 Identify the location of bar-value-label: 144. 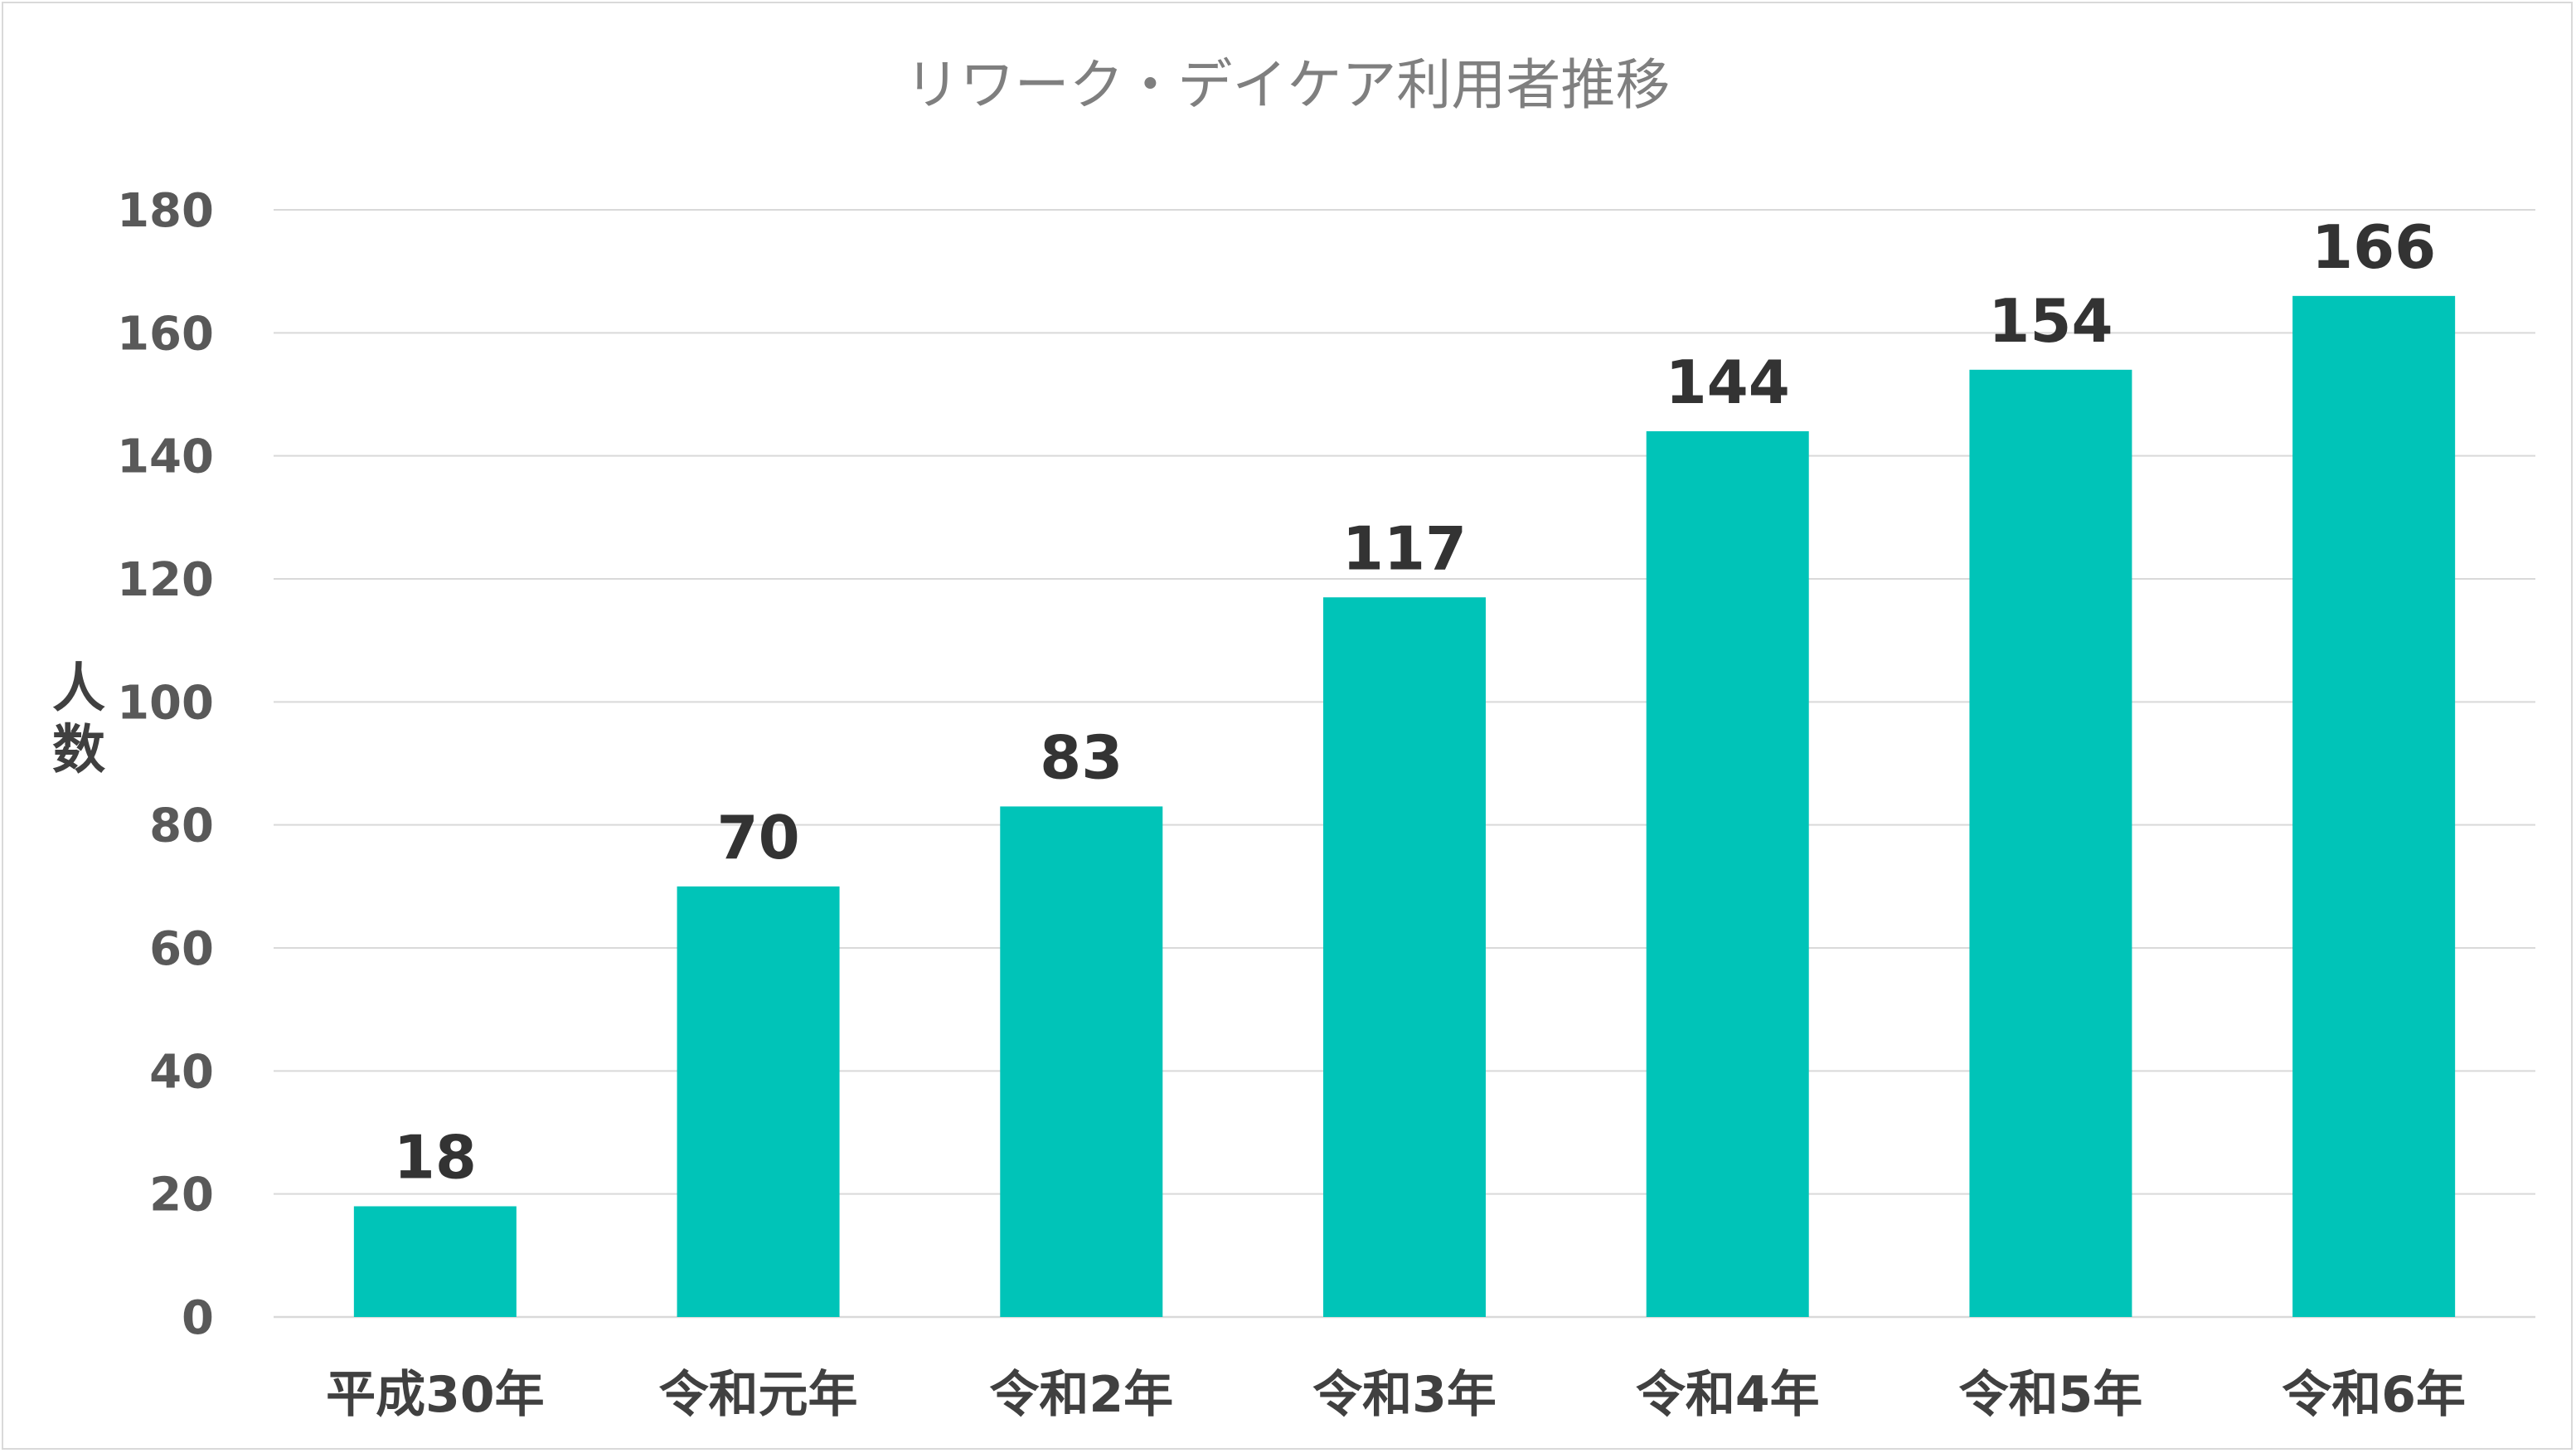
(1728, 382).